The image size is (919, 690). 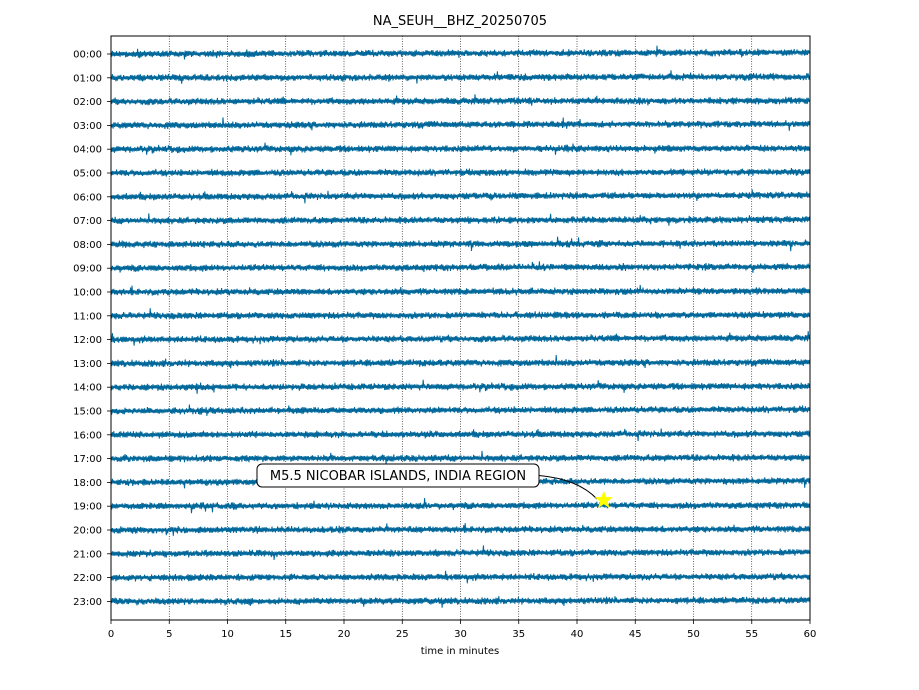 What do you see at coordinates (460, 505) in the screenshot?
I see `trace-1900` at bounding box center [460, 505].